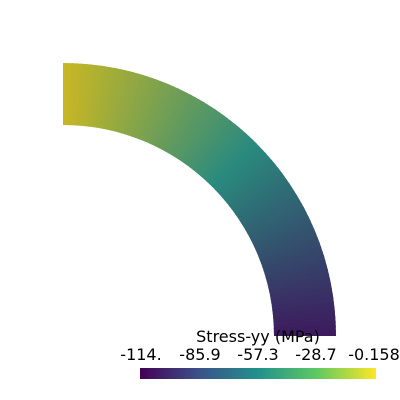 This screenshot has width=400, height=400. I want to click on scalar-bar-title: Stress-yy (MPa), so click(258, 336).